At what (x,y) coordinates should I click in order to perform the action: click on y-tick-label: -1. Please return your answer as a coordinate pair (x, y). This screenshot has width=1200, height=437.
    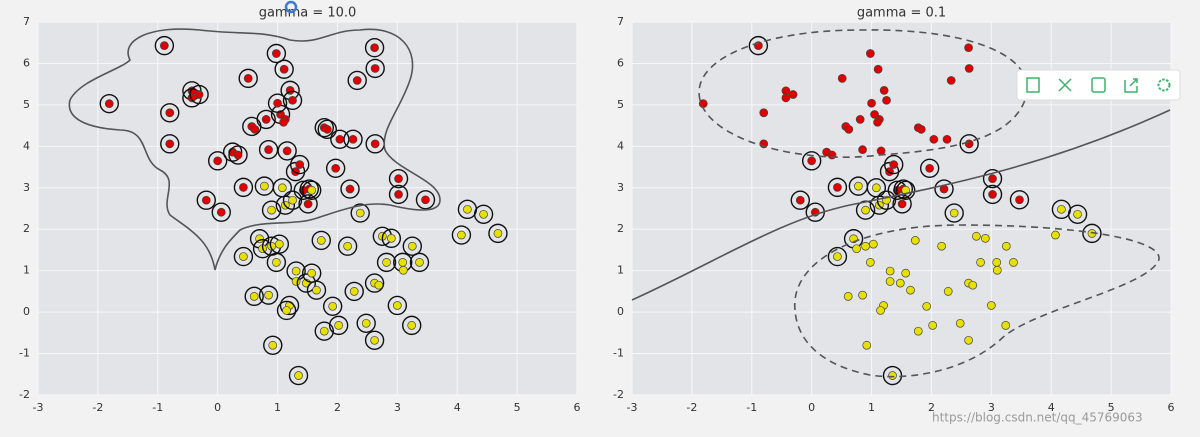
    Looking at the image, I should click on (24, 353).